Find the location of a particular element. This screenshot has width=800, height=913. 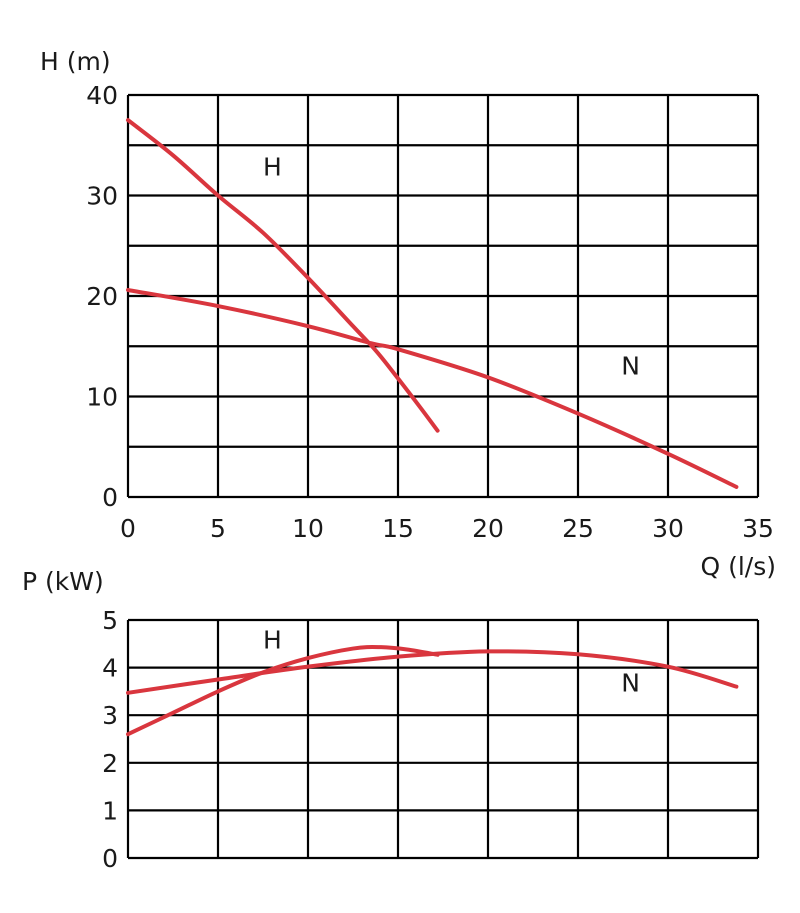

head-y-tick-label: 40 is located at coordinates (102, 95).